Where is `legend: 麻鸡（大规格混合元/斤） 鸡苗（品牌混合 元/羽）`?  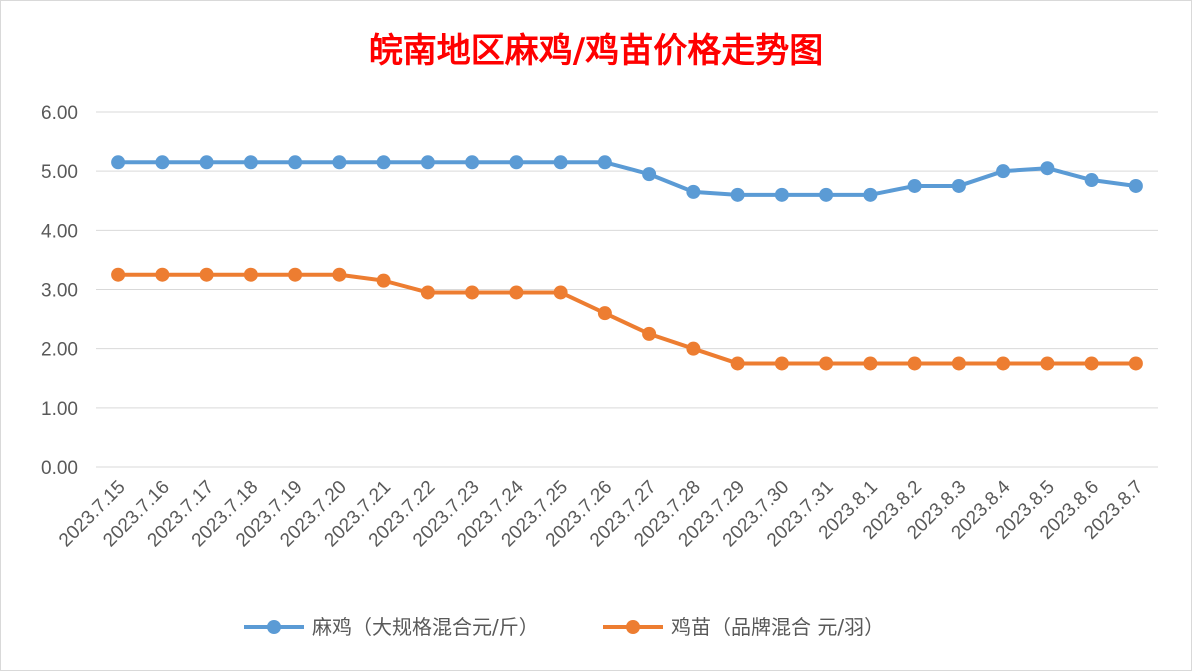
legend: 麻鸡（大规格混合元/斤） 鸡苗（品牌混合 元/羽） is located at coordinates (564, 627).